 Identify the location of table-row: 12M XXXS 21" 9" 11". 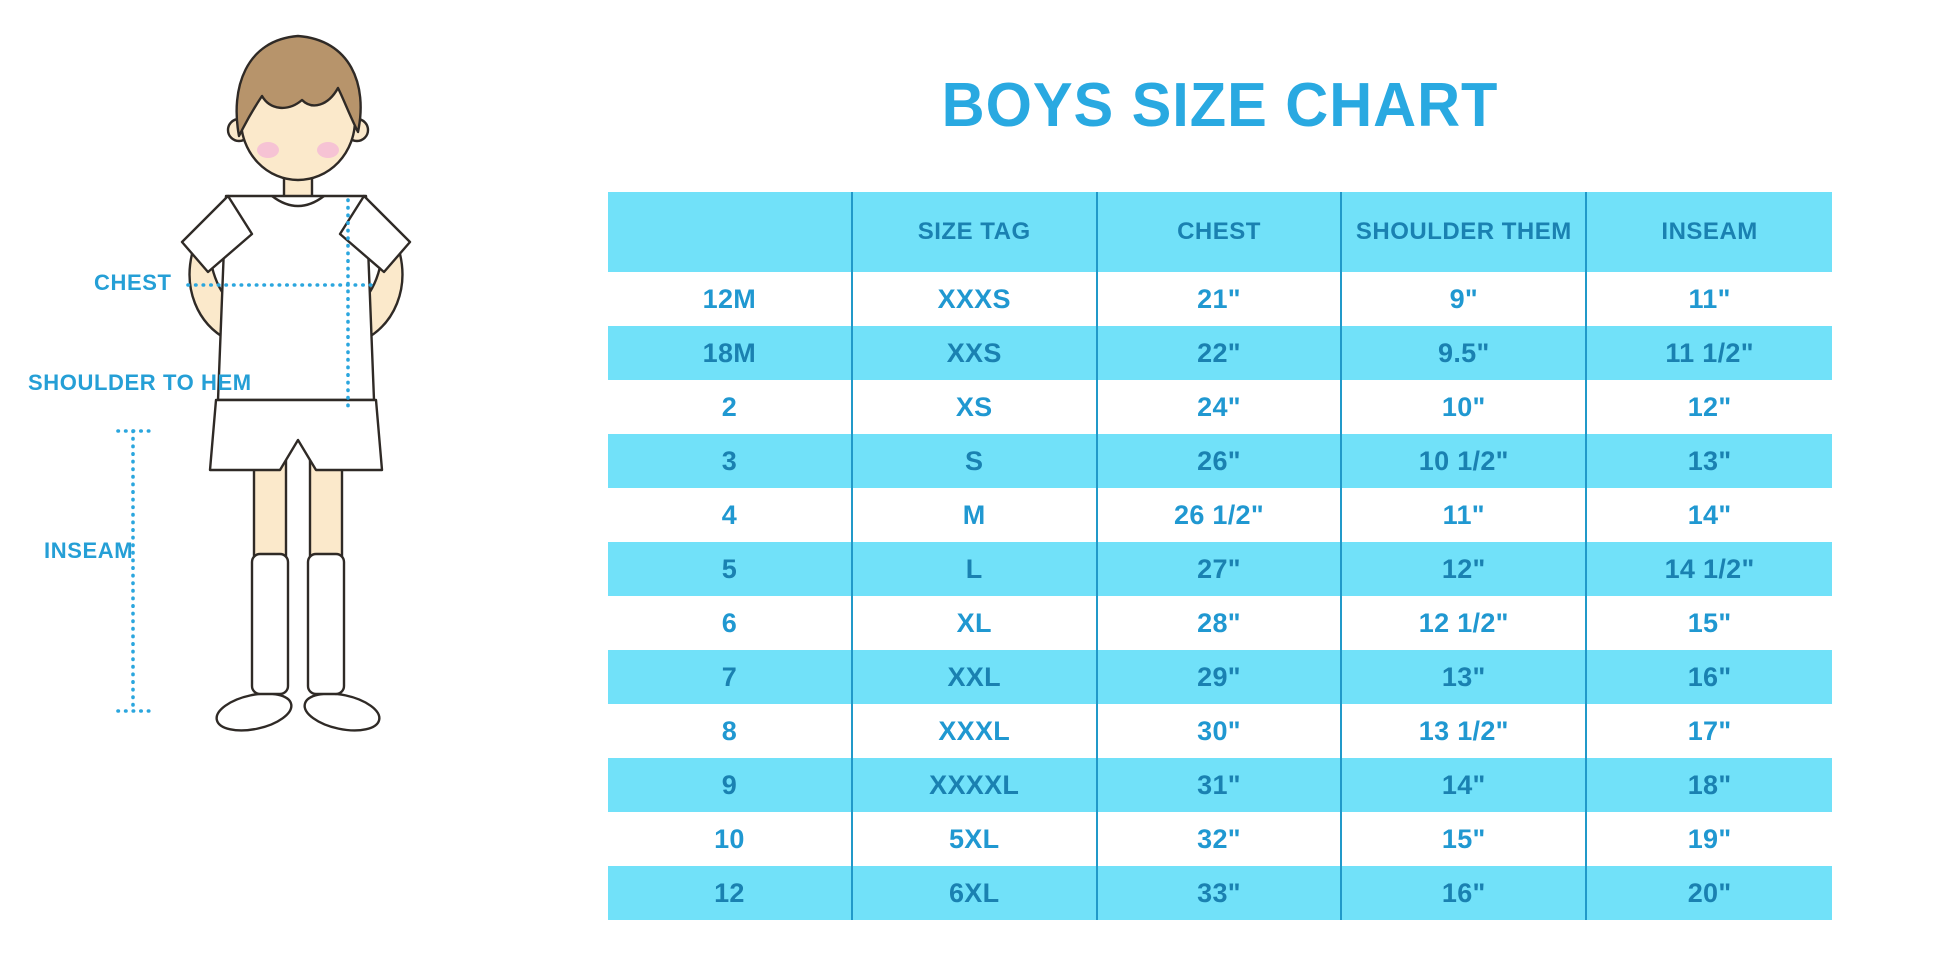
(1220, 299).